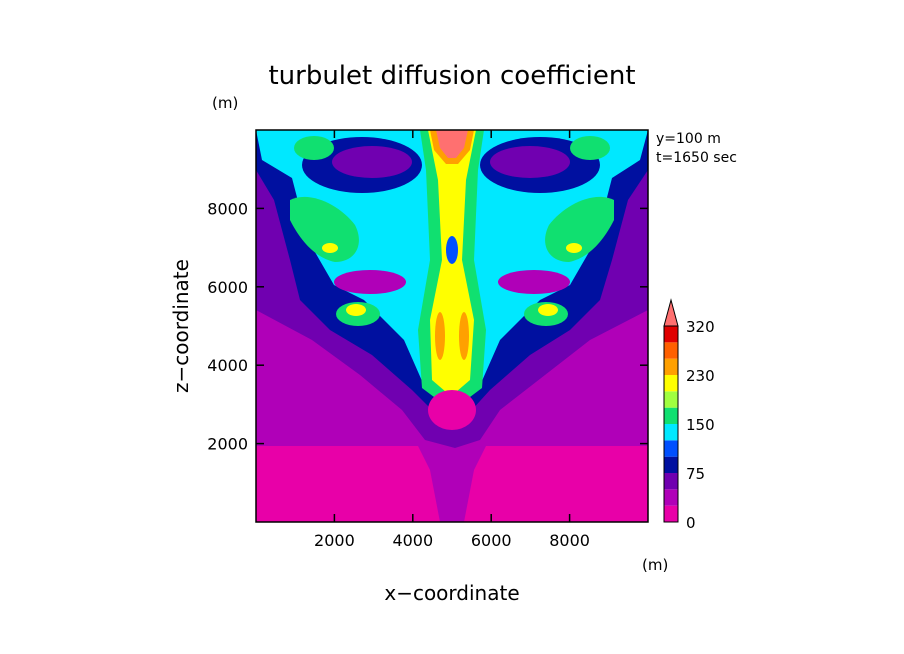 The height and width of the screenshot is (654, 904). Describe the element at coordinates (691, 523) in the screenshot. I see `colorbar-tick-label: 0` at that location.